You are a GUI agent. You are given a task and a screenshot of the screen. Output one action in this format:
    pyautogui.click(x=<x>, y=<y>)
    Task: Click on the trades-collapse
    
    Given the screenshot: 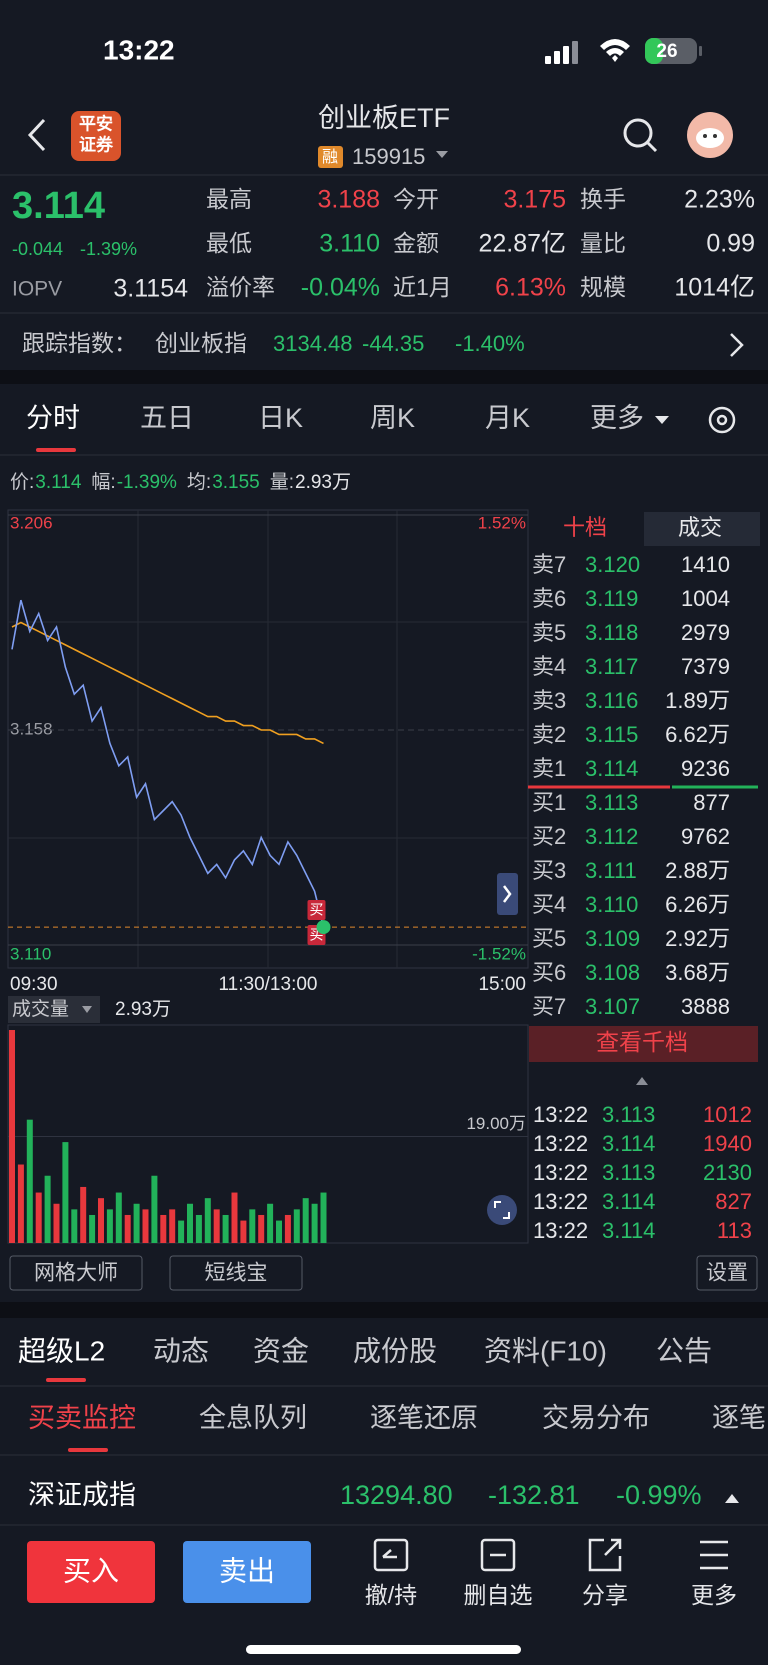 What is the action you would take?
    pyautogui.click(x=642, y=1081)
    